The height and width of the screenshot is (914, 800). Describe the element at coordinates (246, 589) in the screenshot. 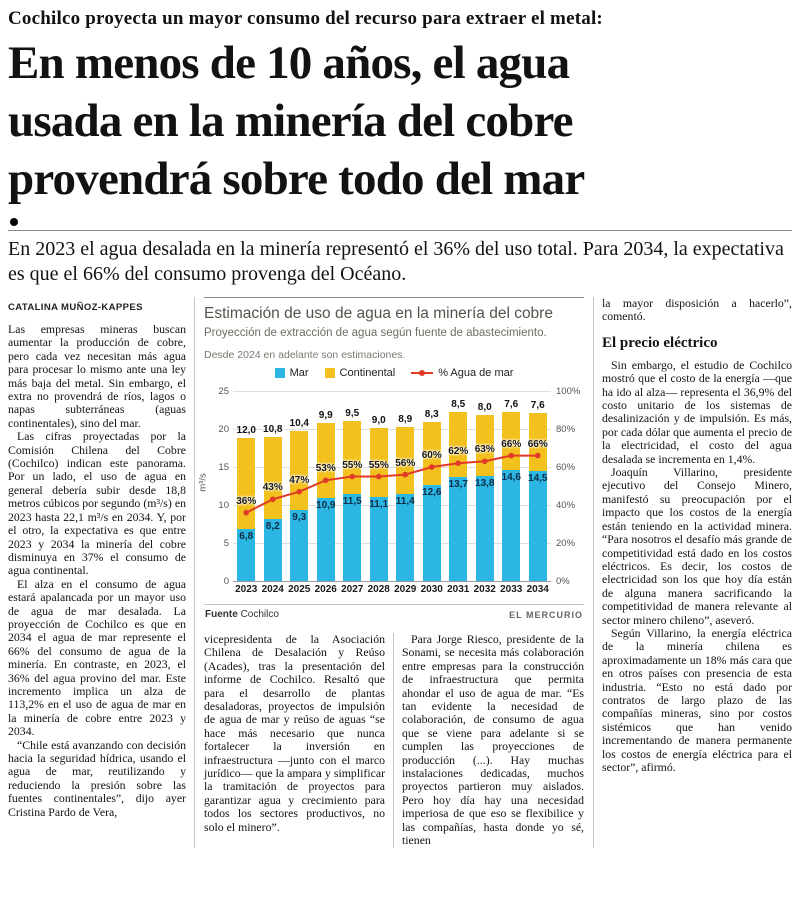

I see `x-axis-tick: 2023` at that location.